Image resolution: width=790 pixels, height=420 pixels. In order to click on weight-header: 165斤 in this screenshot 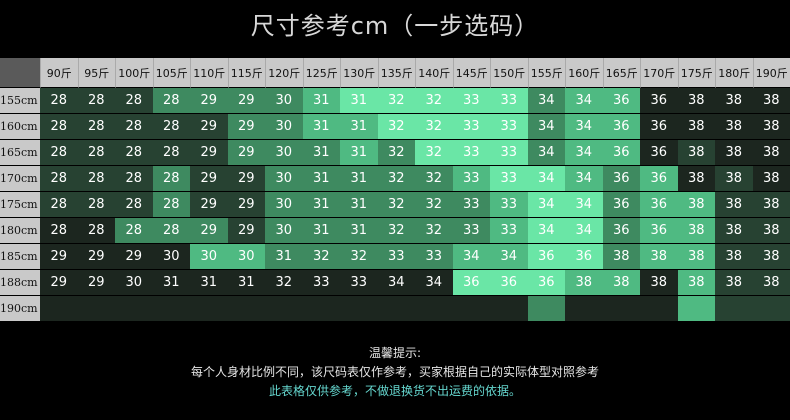, I will do `click(621, 73)`.